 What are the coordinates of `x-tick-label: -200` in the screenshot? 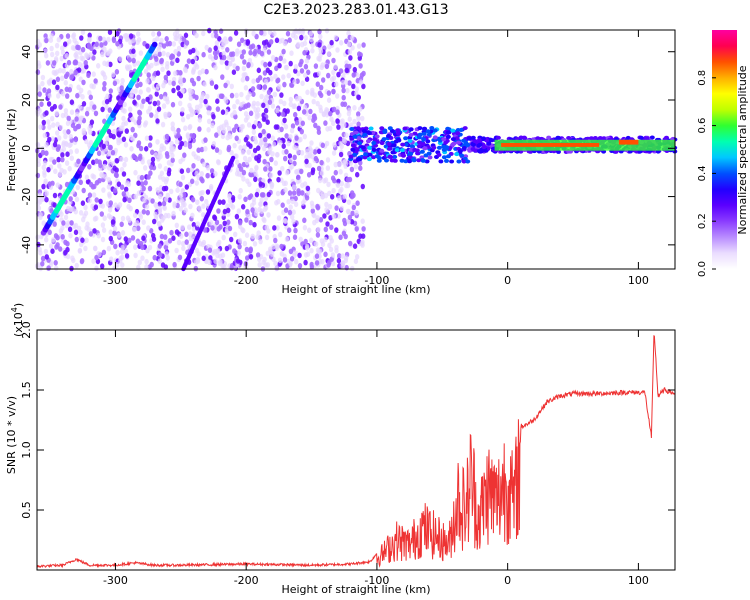 It's located at (246, 580).